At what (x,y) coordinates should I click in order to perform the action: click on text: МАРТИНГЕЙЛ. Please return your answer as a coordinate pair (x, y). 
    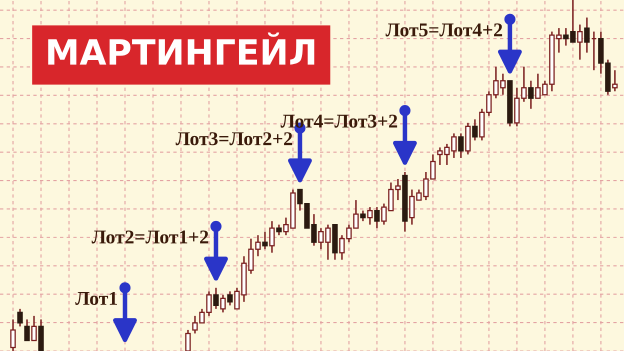
    Looking at the image, I should click on (181, 48).